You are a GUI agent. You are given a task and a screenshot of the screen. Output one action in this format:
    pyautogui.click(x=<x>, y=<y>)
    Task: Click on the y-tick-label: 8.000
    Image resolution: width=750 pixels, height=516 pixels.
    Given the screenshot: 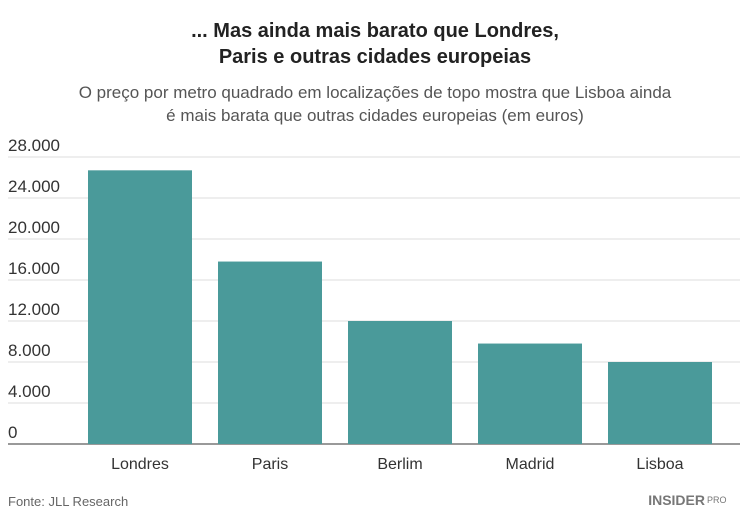 What is the action you would take?
    pyautogui.click(x=29, y=350)
    